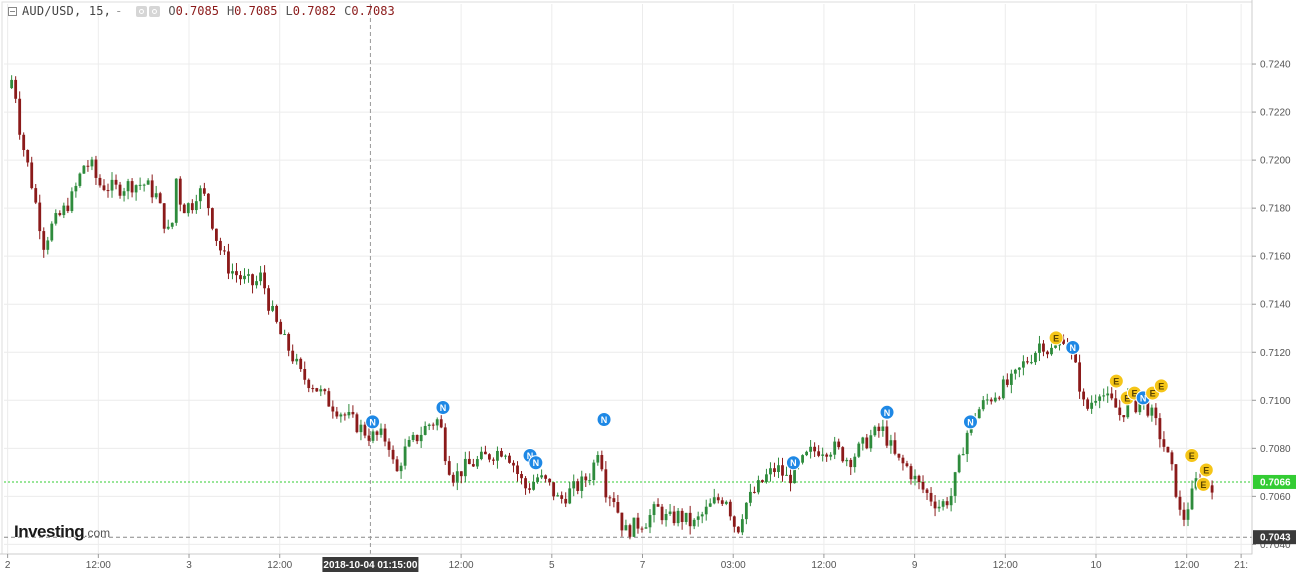 The image size is (1298, 580). What do you see at coordinates (67, 11) in the screenshot?
I see `symbol-label: AUD/USD, 15,` at bounding box center [67, 11].